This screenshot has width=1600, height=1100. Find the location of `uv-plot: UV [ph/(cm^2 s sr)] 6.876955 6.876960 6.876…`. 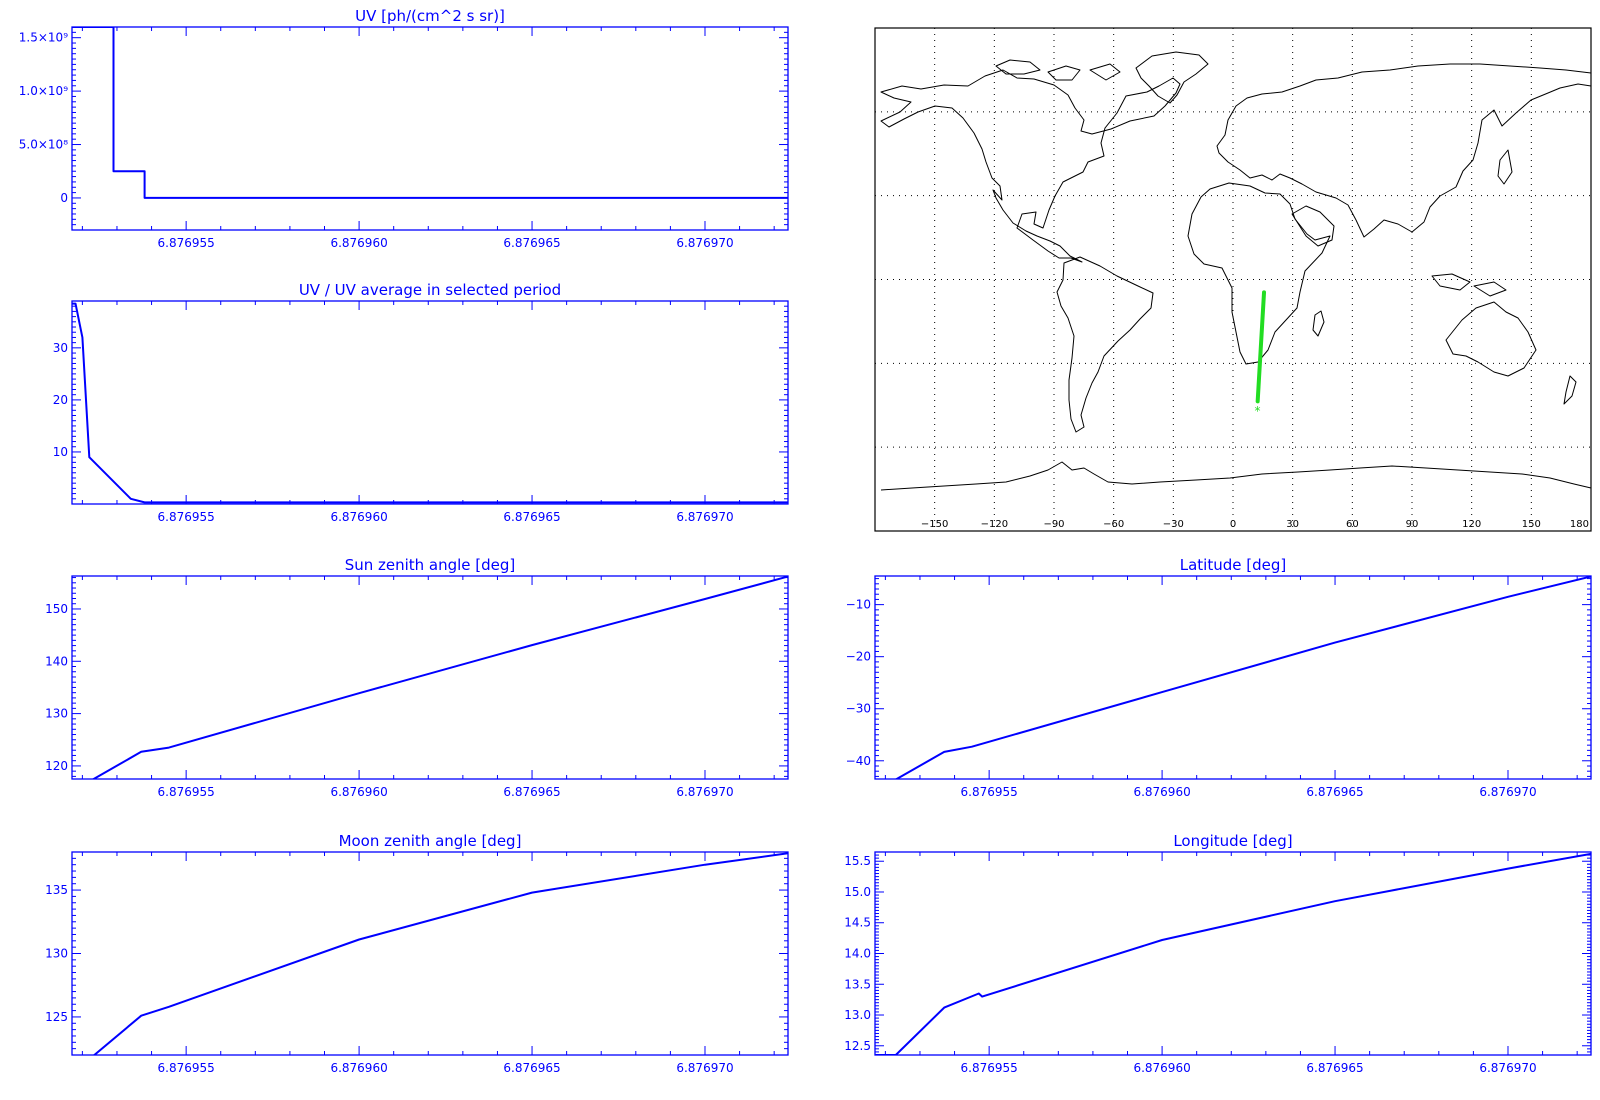

uv-plot: UV [ph/(cm^2 s sr)] 6.876955 6.876960 6.876… is located at coordinates (404, 128).